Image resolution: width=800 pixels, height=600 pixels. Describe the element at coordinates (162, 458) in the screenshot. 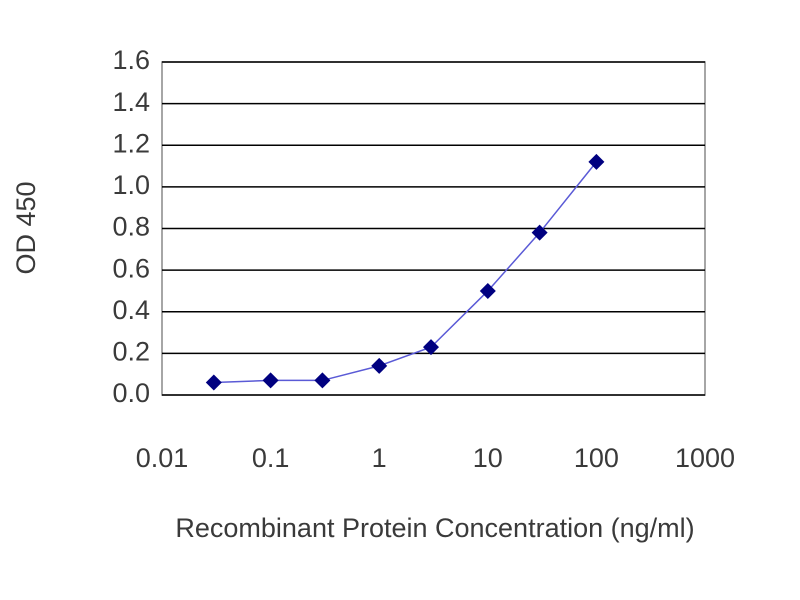

I see `x-tick-label: 0.01` at that location.